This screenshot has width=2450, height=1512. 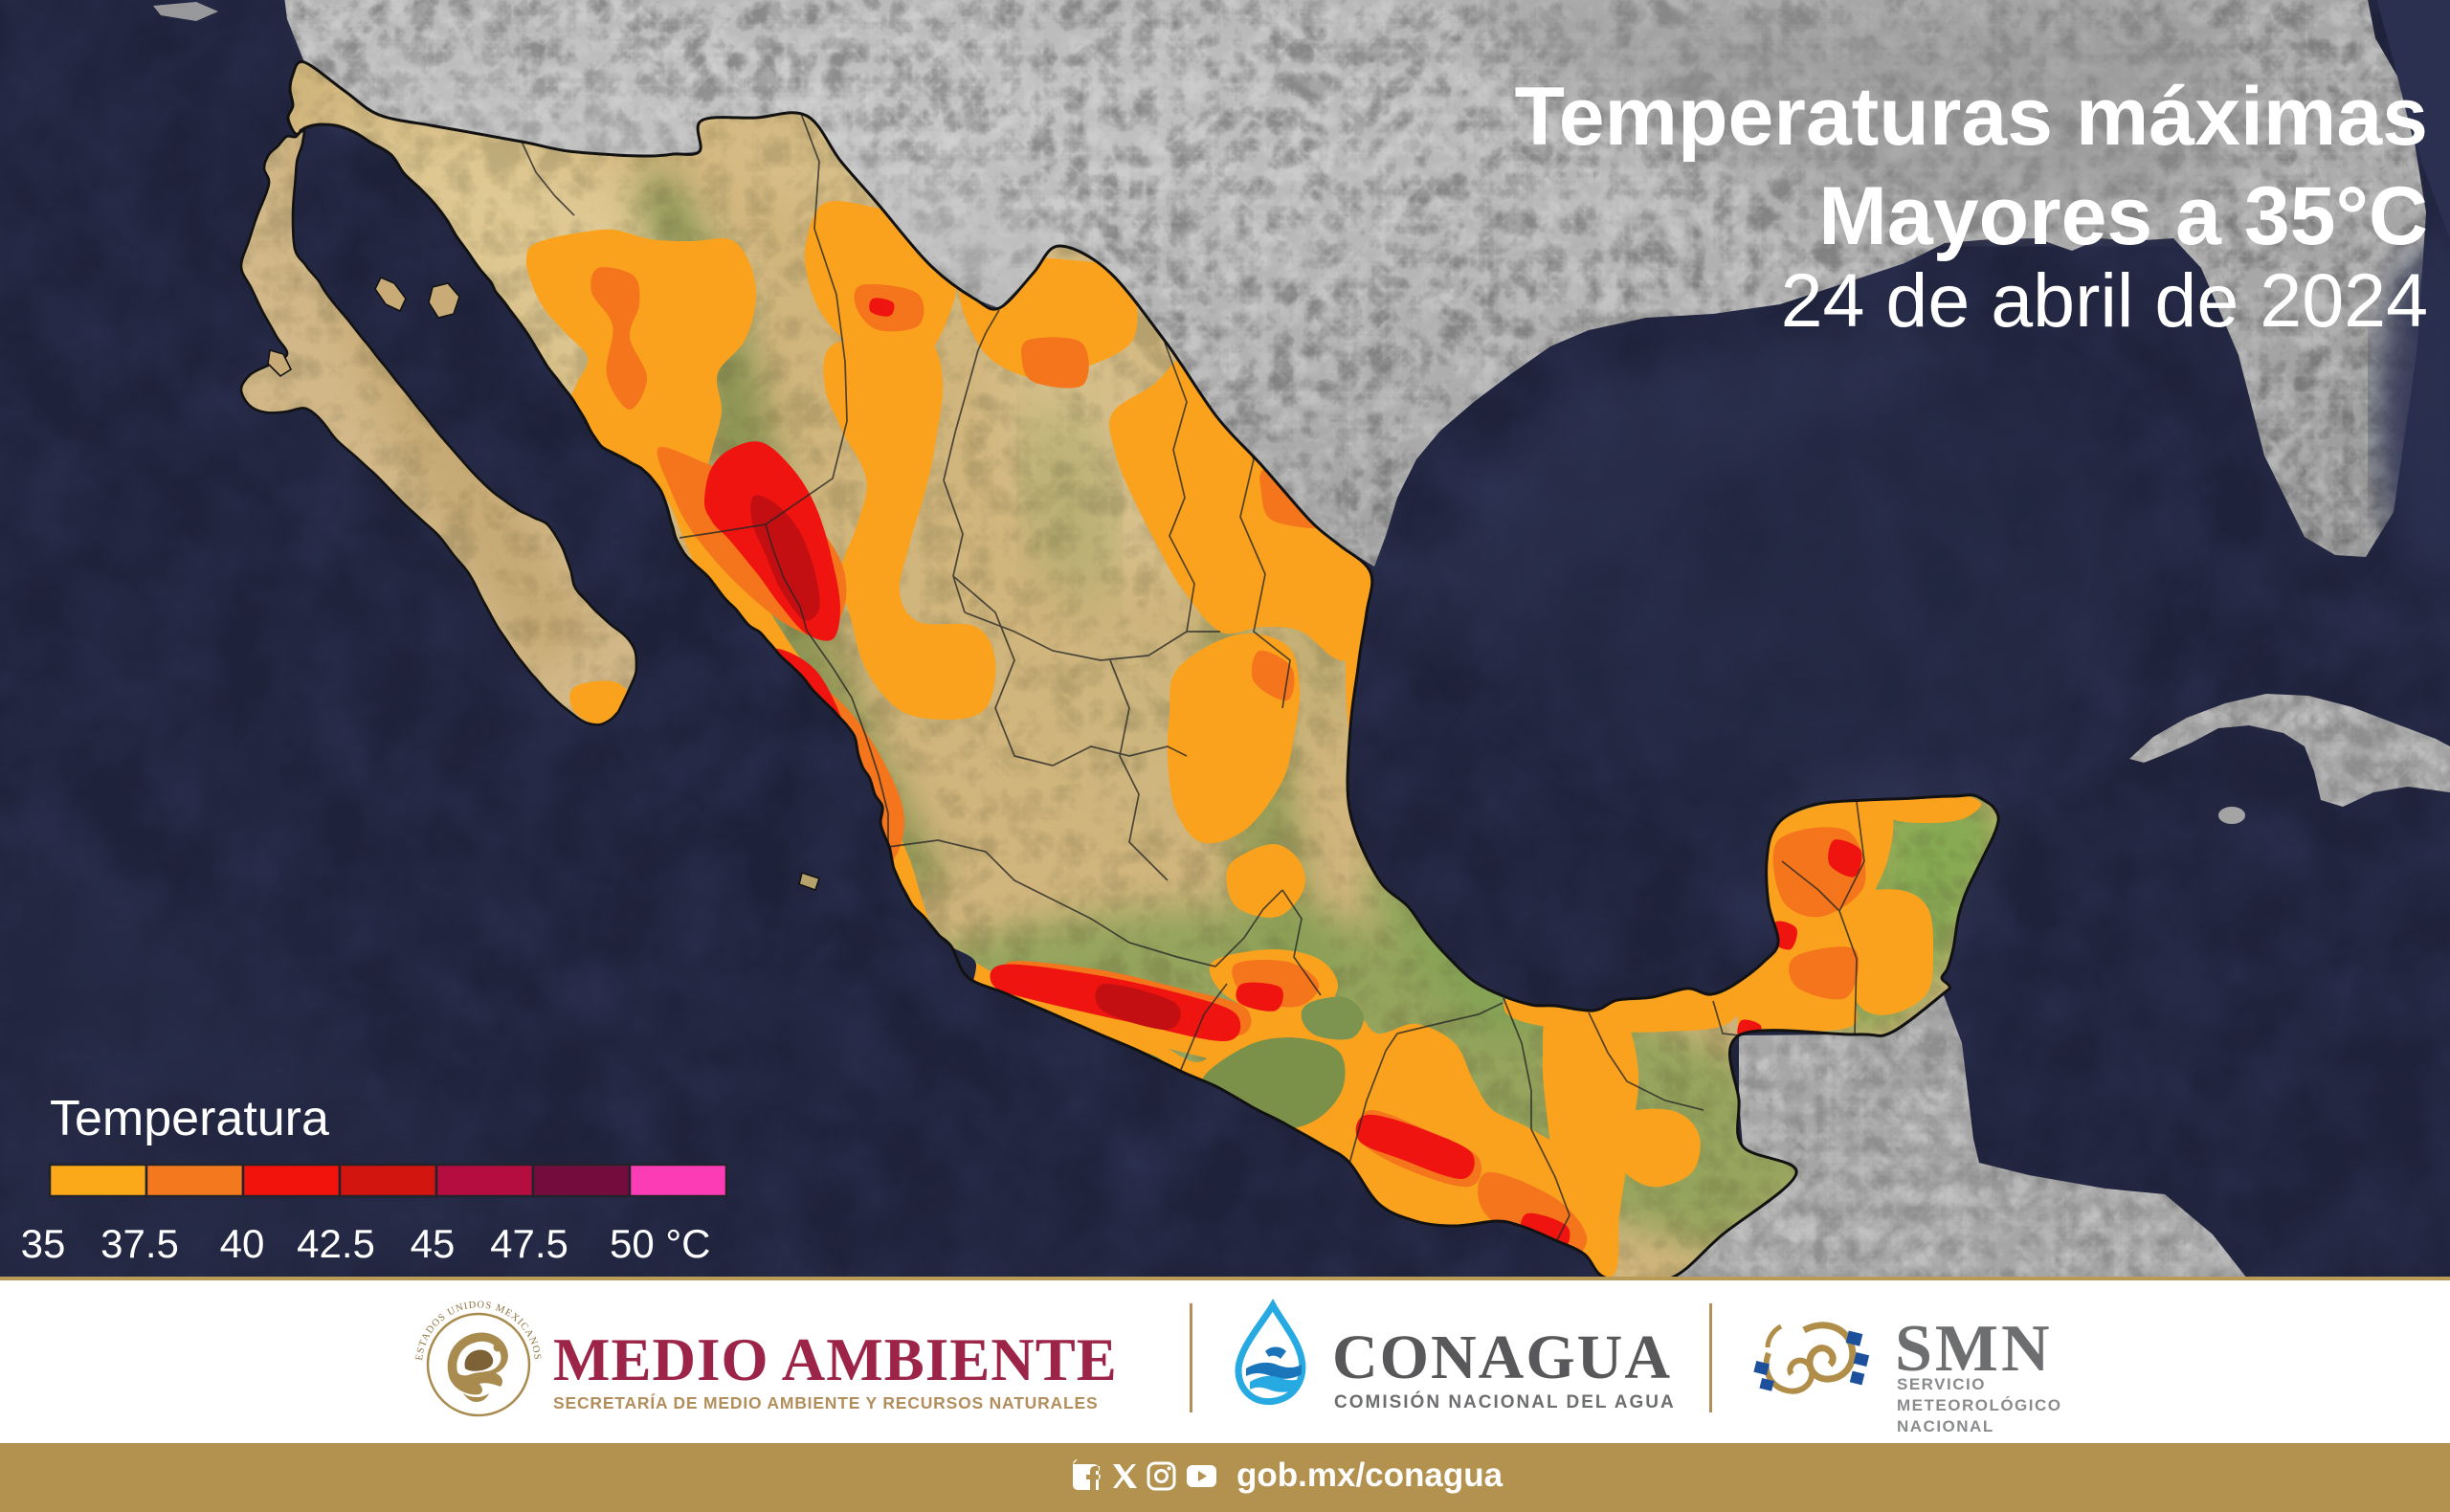 I want to click on svg-text: 35, so click(x=44, y=1243).